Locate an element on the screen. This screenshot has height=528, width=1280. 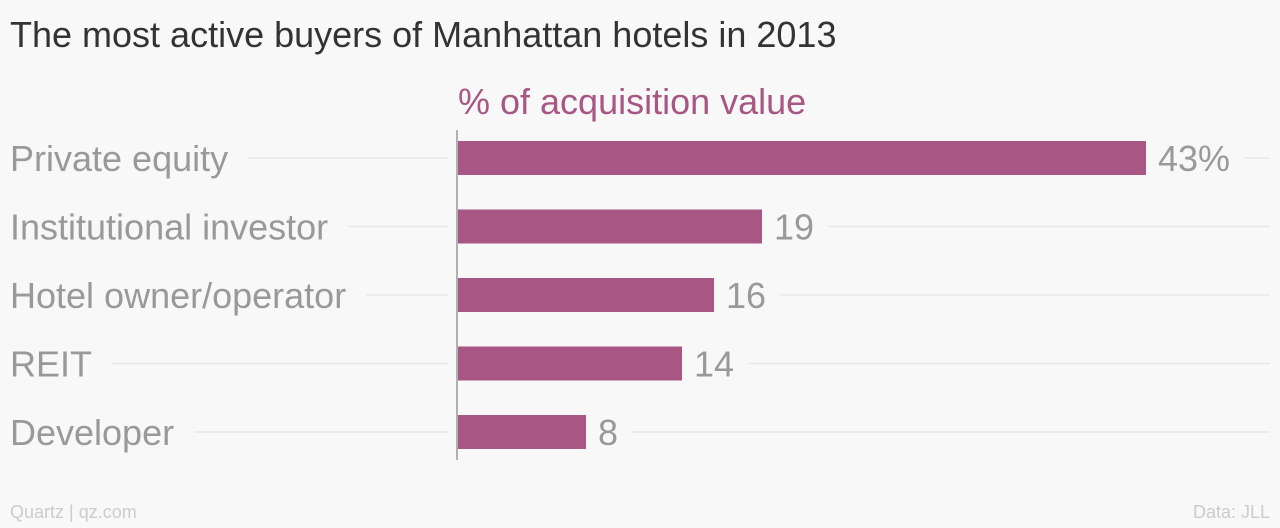
footer-credit: Quartz | qz.com is located at coordinates (73, 512).